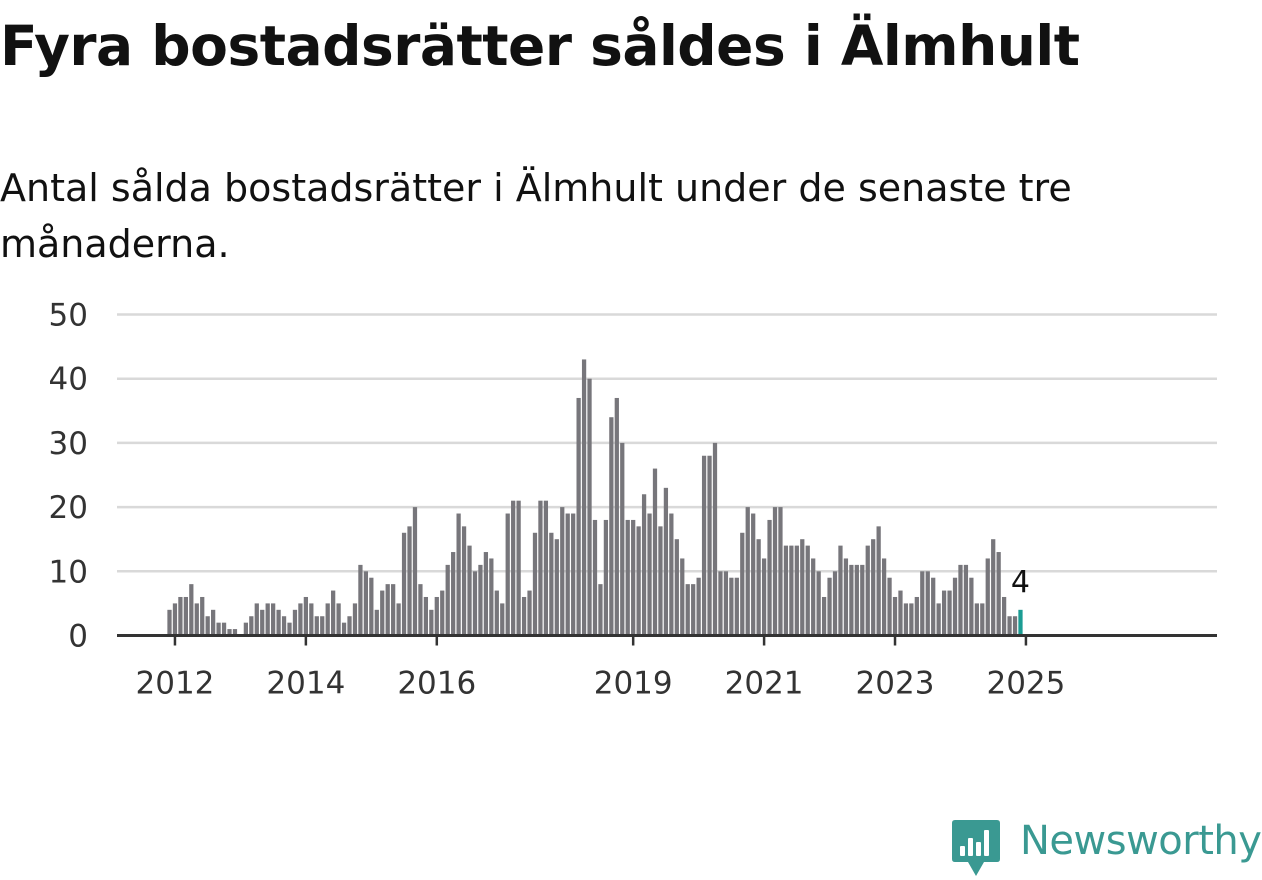  Describe the element at coordinates (976, 848) in the screenshot. I see `newsworthy-logo-icon` at that location.